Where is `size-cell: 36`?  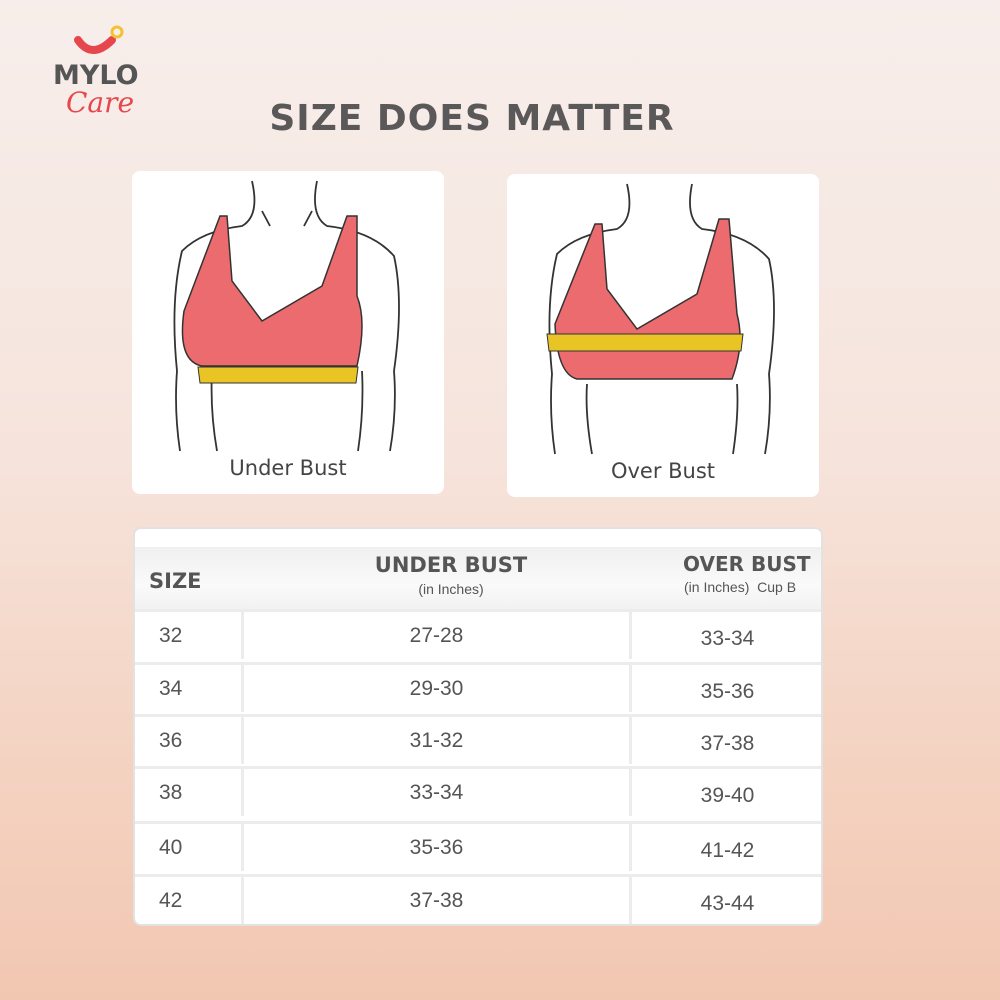
size-cell: 36 is located at coordinates (171, 740).